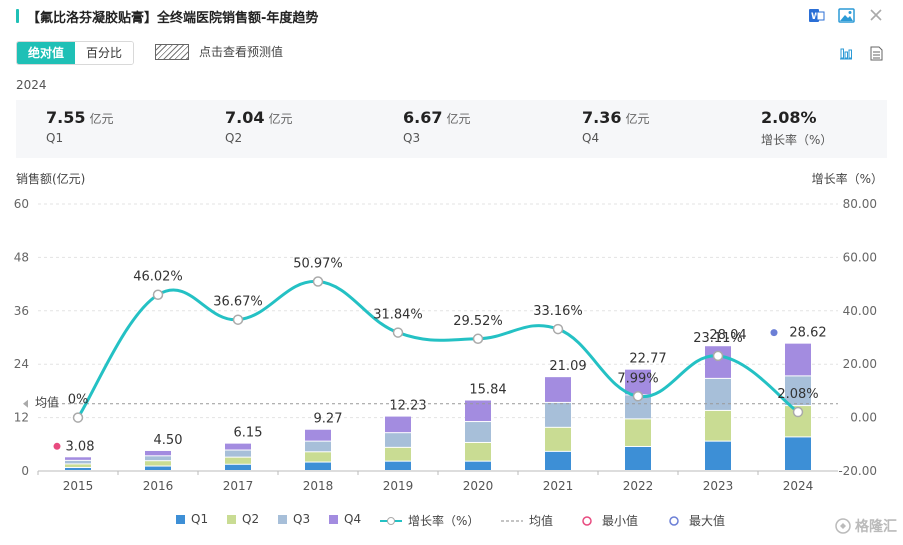 The width and height of the screenshot is (903, 545). I want to click on forecast-toggle: 点击查看预测值, so click(219, 51).